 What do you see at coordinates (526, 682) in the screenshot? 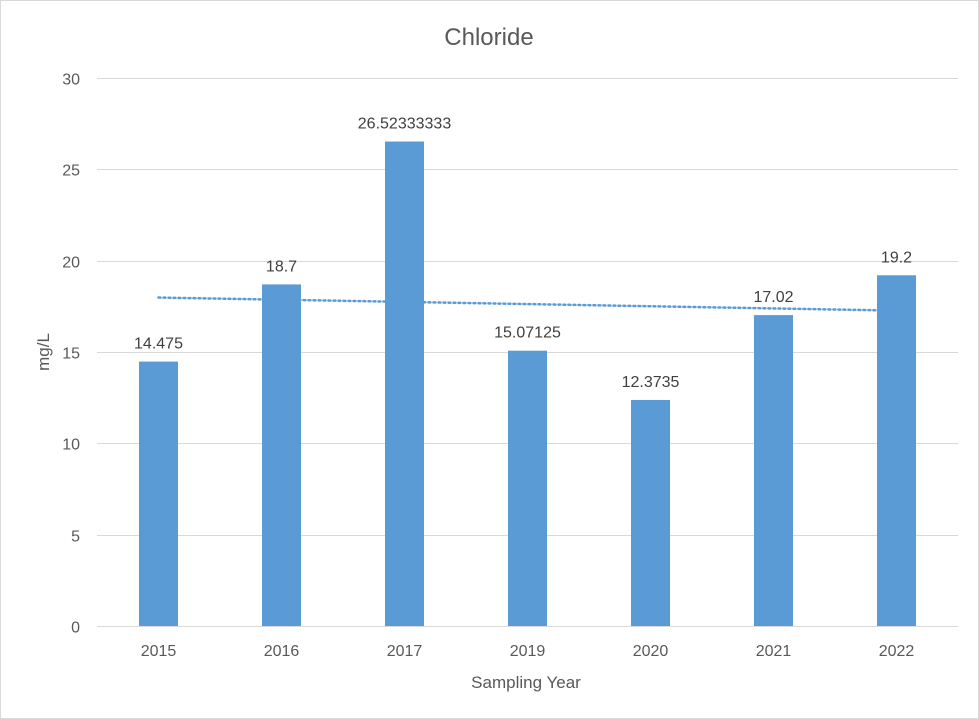
I see `x-axis-title: Sampling Year` at bounding box center [526, 682].